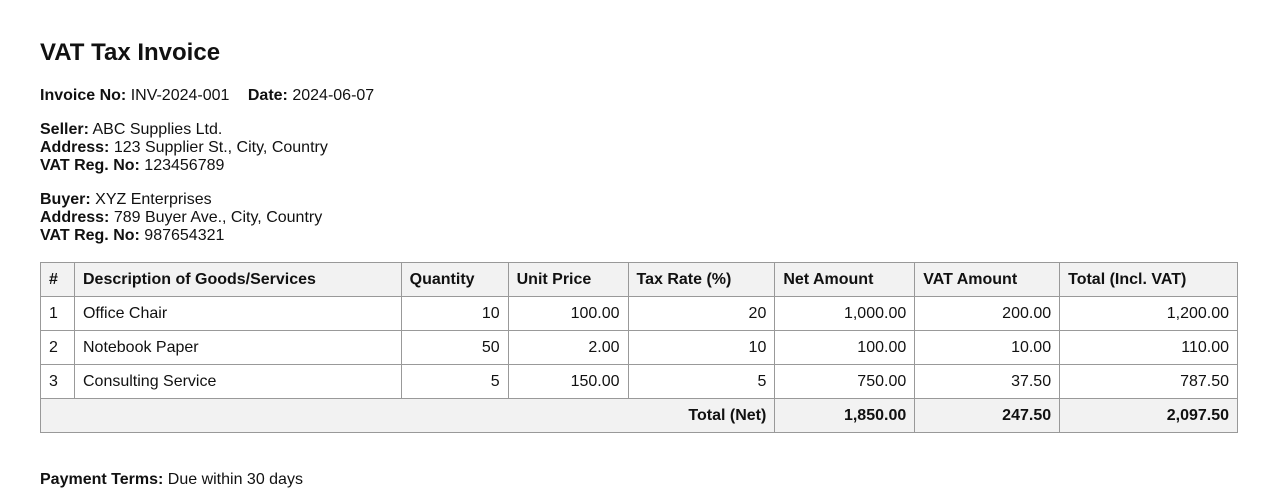 The width and height of the screenshot is (1278, 501). What do you see at coordinates (568, 347) in the screenshot?
I see `cell-unit-price: 2.00` at bounding box center [568, 347].